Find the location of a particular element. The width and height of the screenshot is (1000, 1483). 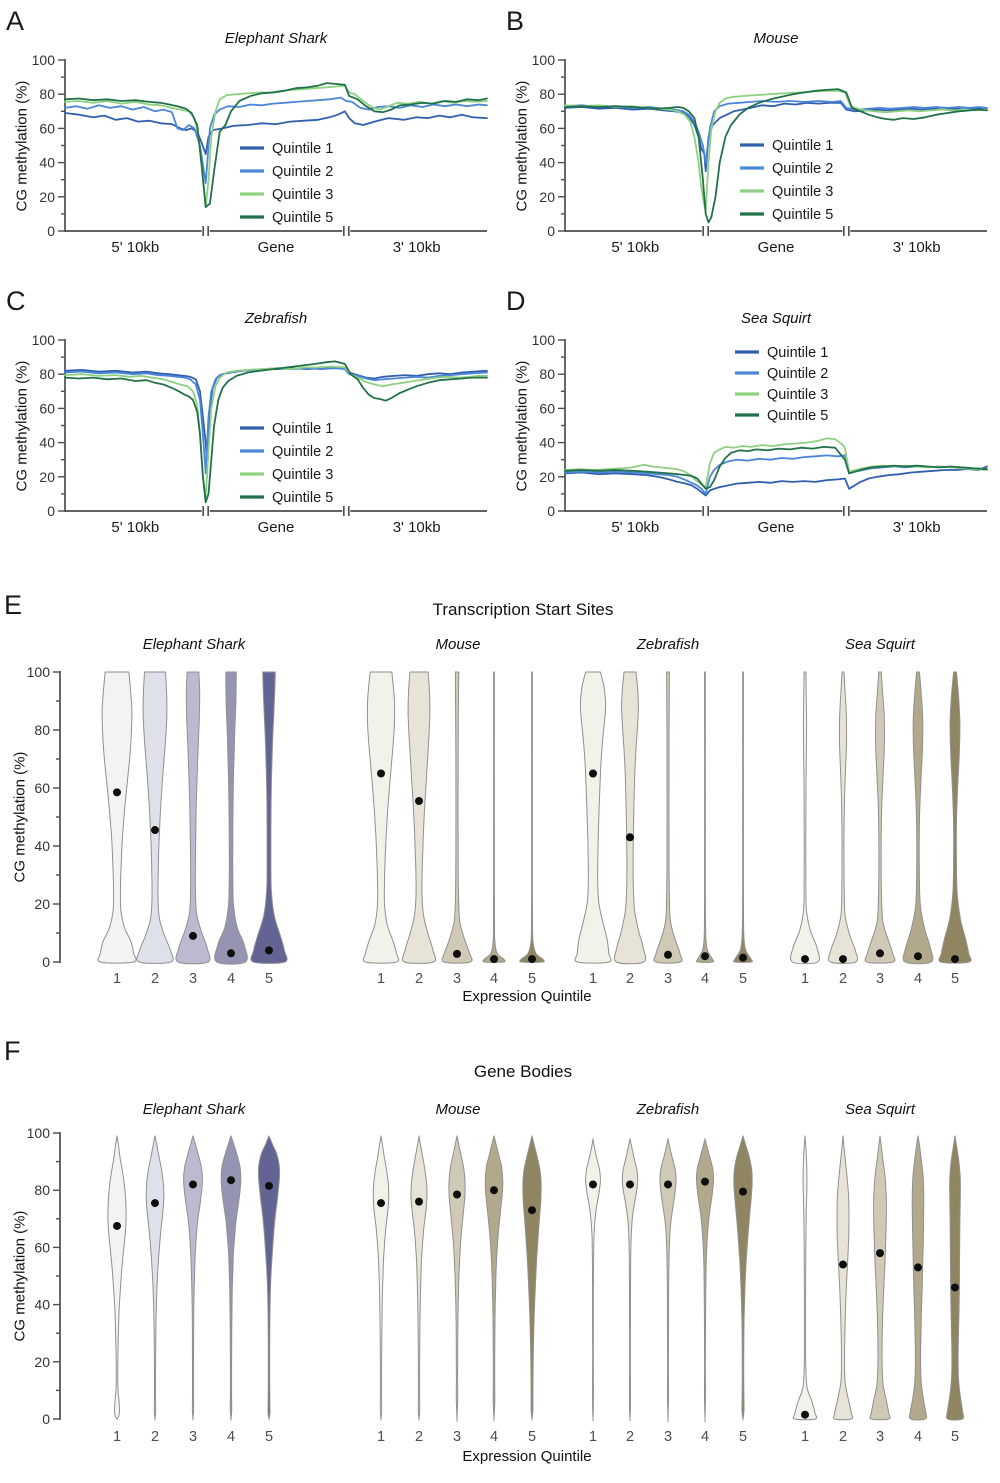

panel-letter-a: A is located at coordinates (15, 21).